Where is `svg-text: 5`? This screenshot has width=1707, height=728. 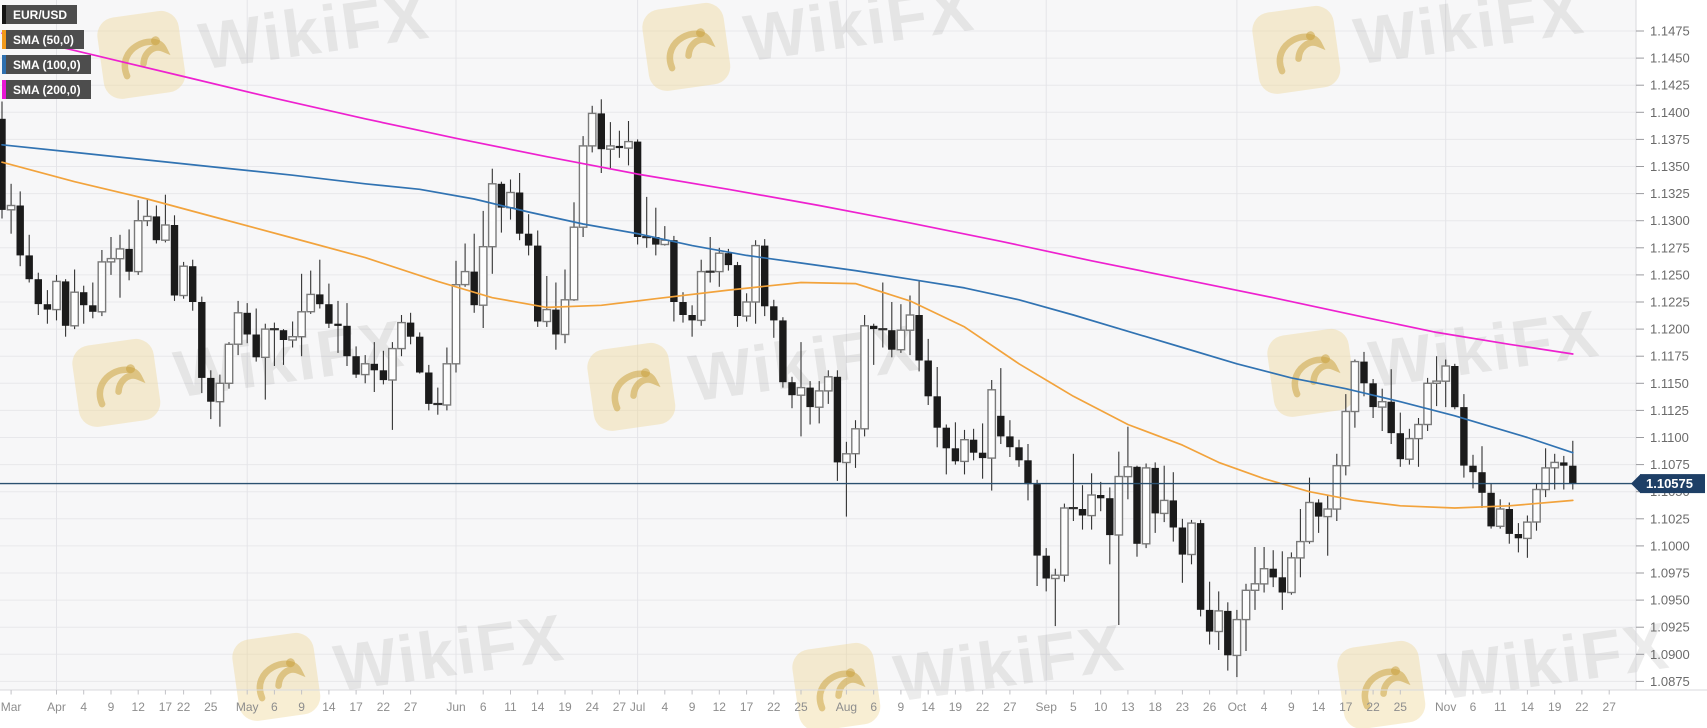 svg-text: 5 is located at coordinates (1073, 707).